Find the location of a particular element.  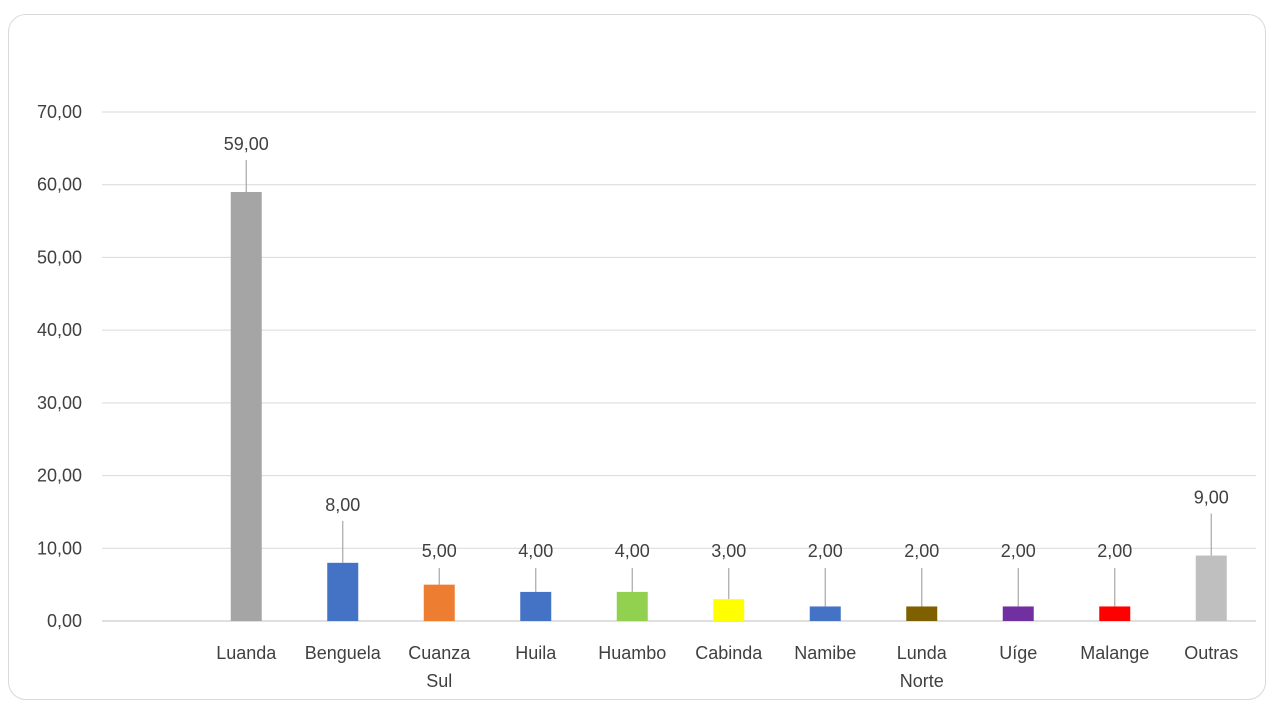

x-tick-label: Malange is located at coordinates (1114, 653).